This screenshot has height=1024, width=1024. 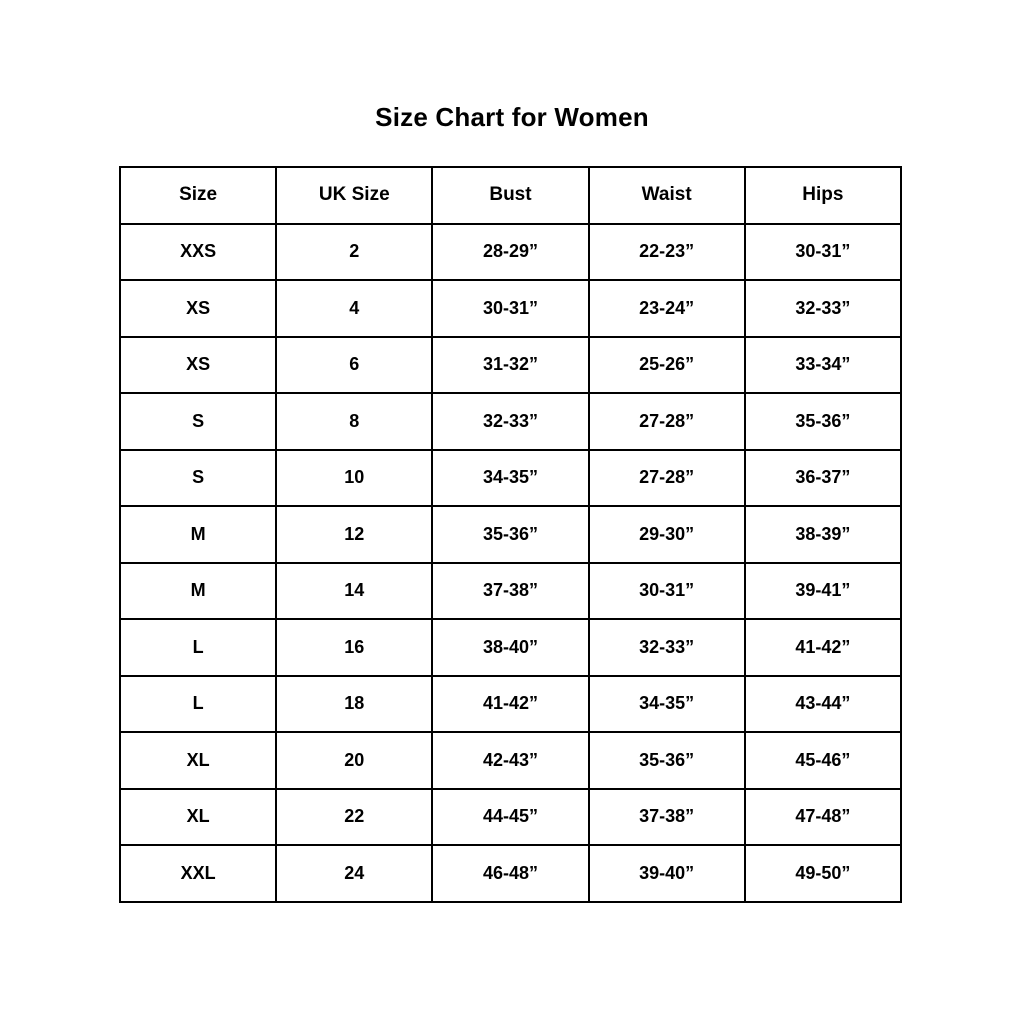 I want to click on table-row: XS 4 30-31” 23-24” 32-33”, so click(x=510, y=308).